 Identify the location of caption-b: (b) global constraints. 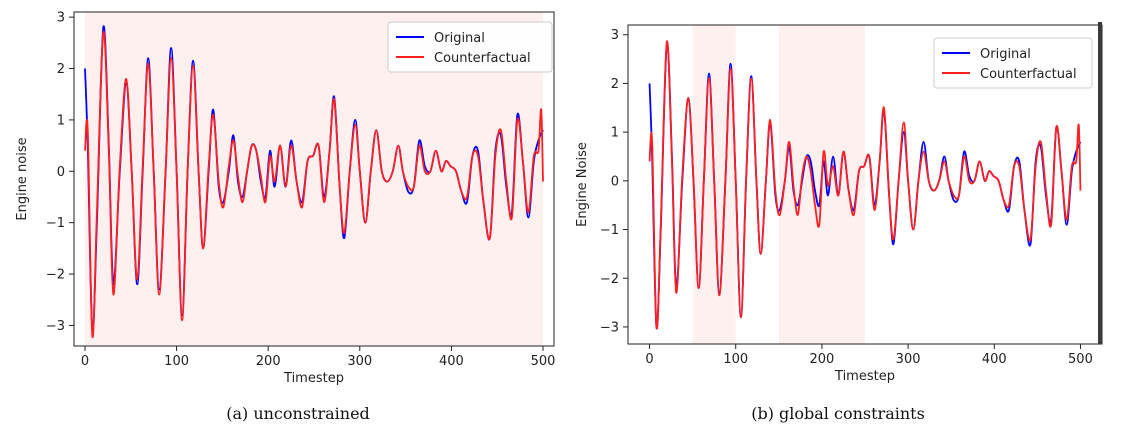
(838, 413).